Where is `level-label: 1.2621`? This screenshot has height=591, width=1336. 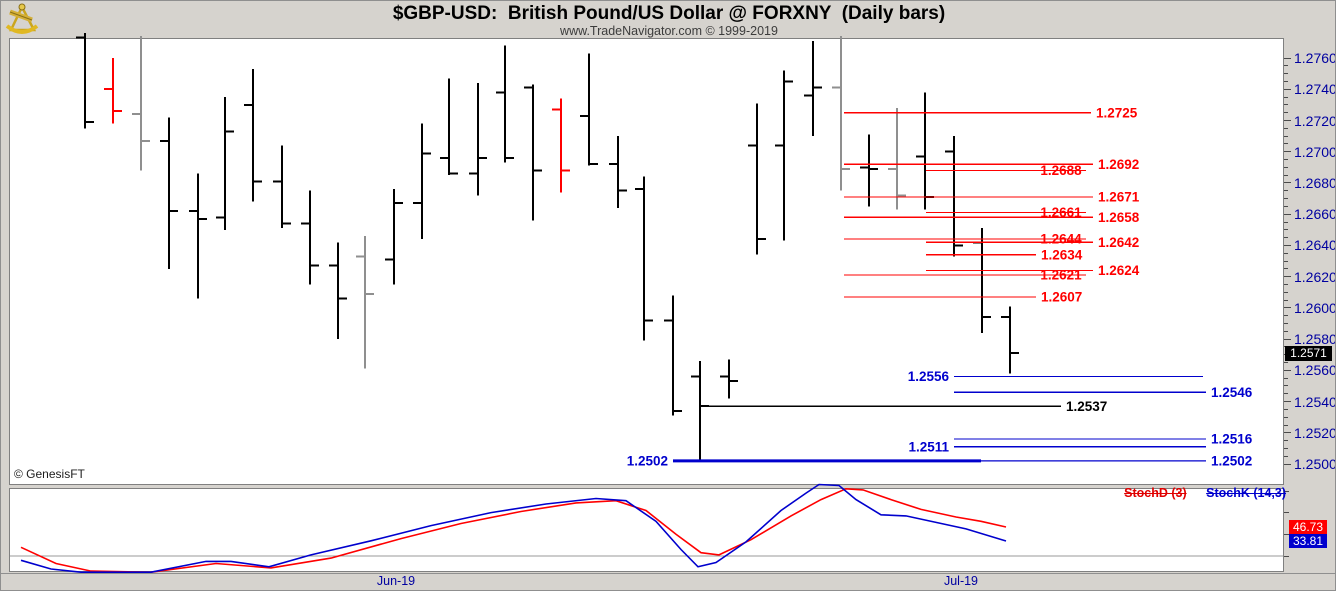 level-label: 1.2621 is located at coordinates (1061, 275).